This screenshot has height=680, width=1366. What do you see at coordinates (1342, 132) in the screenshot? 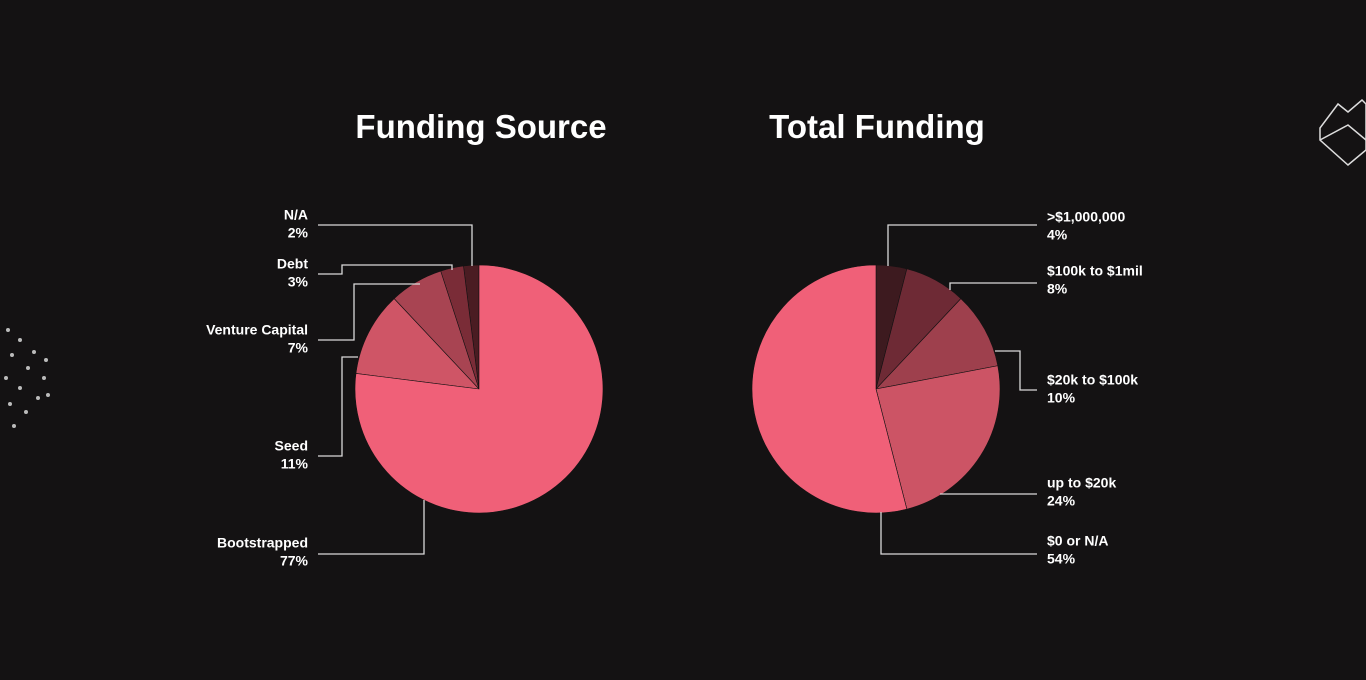
I see `house-icon` at bounding box center [1342, 132].